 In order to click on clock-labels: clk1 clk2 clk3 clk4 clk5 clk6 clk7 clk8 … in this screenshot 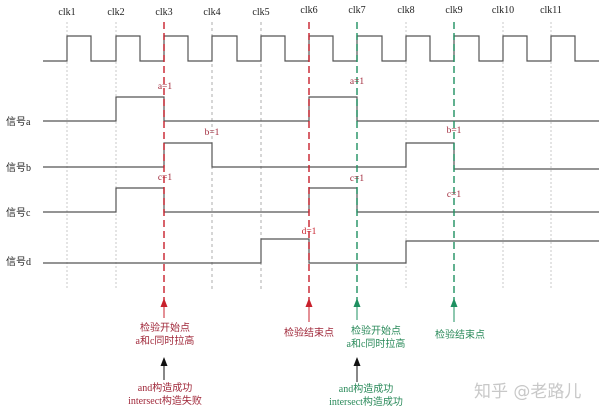, I will do `click(310, 11)`.